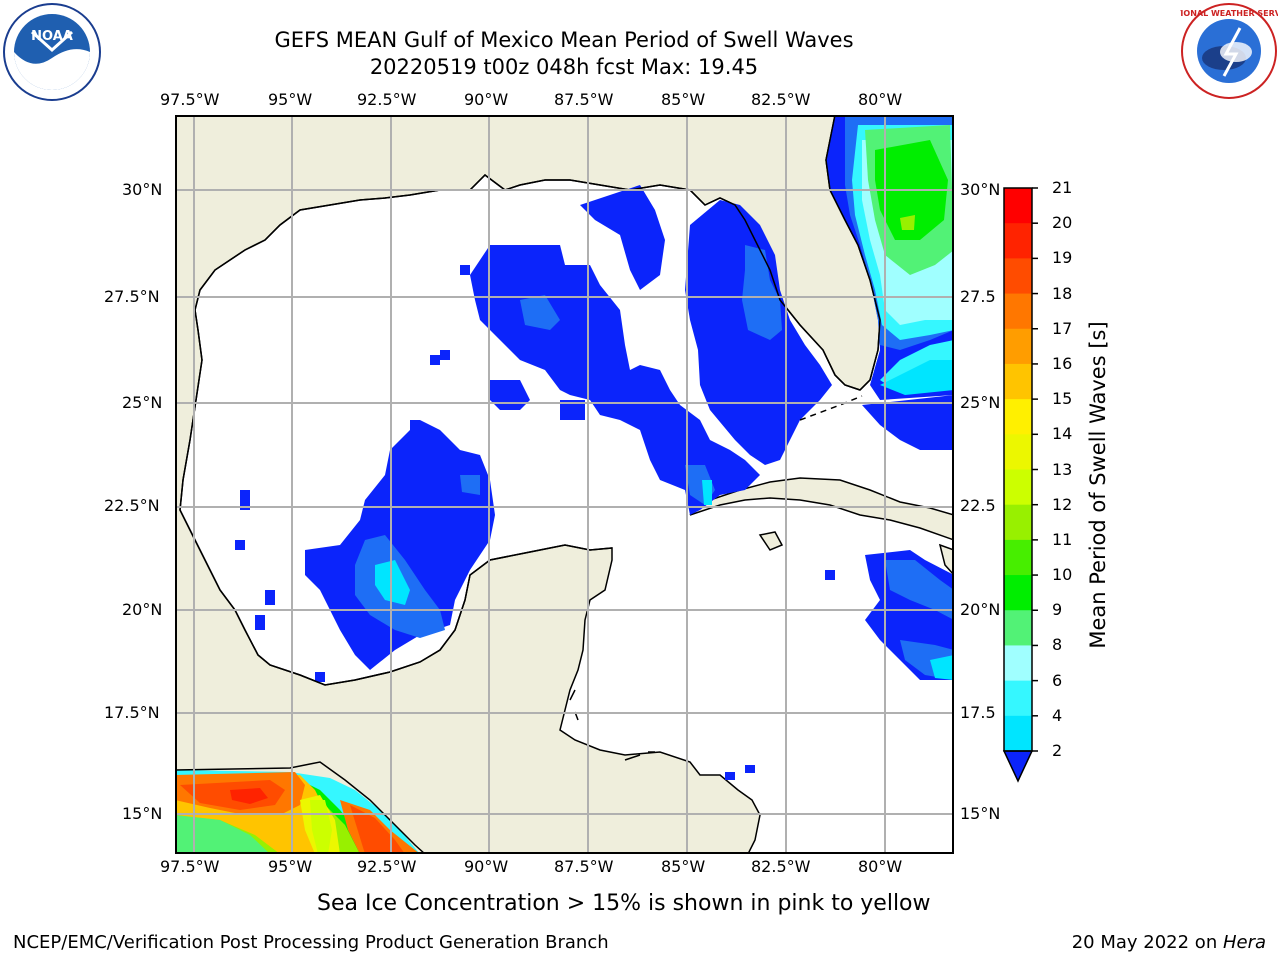 Image resolution: width=1280 pixels, height=960 pixels. Describe the element at coordinates (1221, 51) in the screenshot. I see `nws-logo: NATIONAL WEATHER SERVICE` at that location.